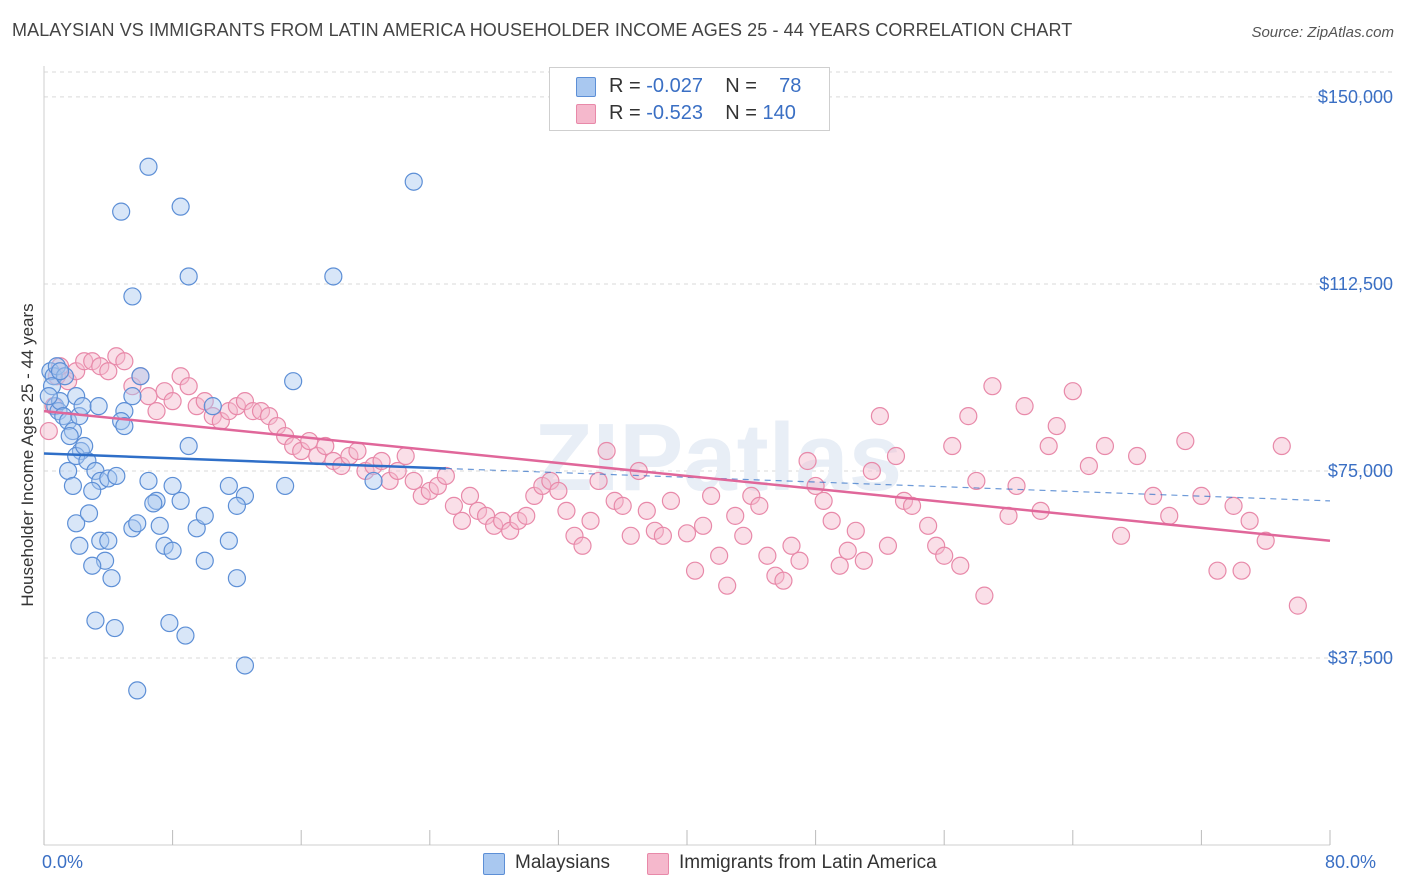 The width and height of the screenshot is (1406, 892). I want to click on watermark: ZIPatlas, so click(718, 457).